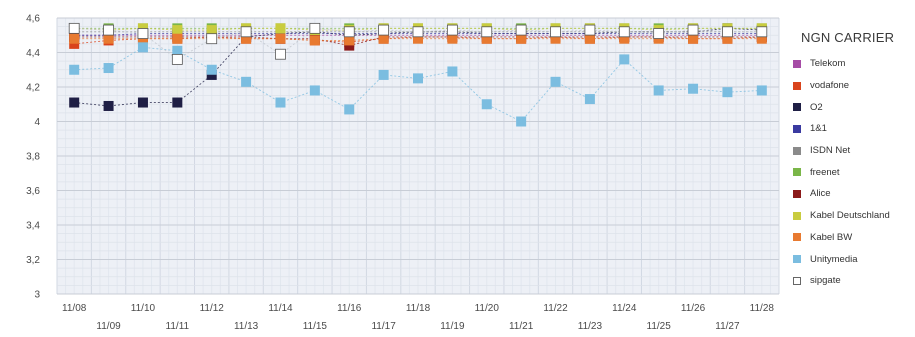  Describe the element at coordinates (659, 326) in the screenshot. I see `x-tick-label: 11/25` at that location.